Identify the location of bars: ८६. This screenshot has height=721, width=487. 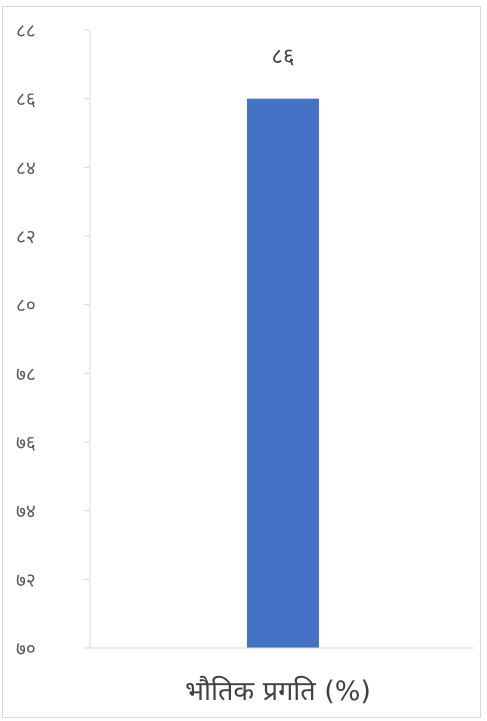
(283, 346).